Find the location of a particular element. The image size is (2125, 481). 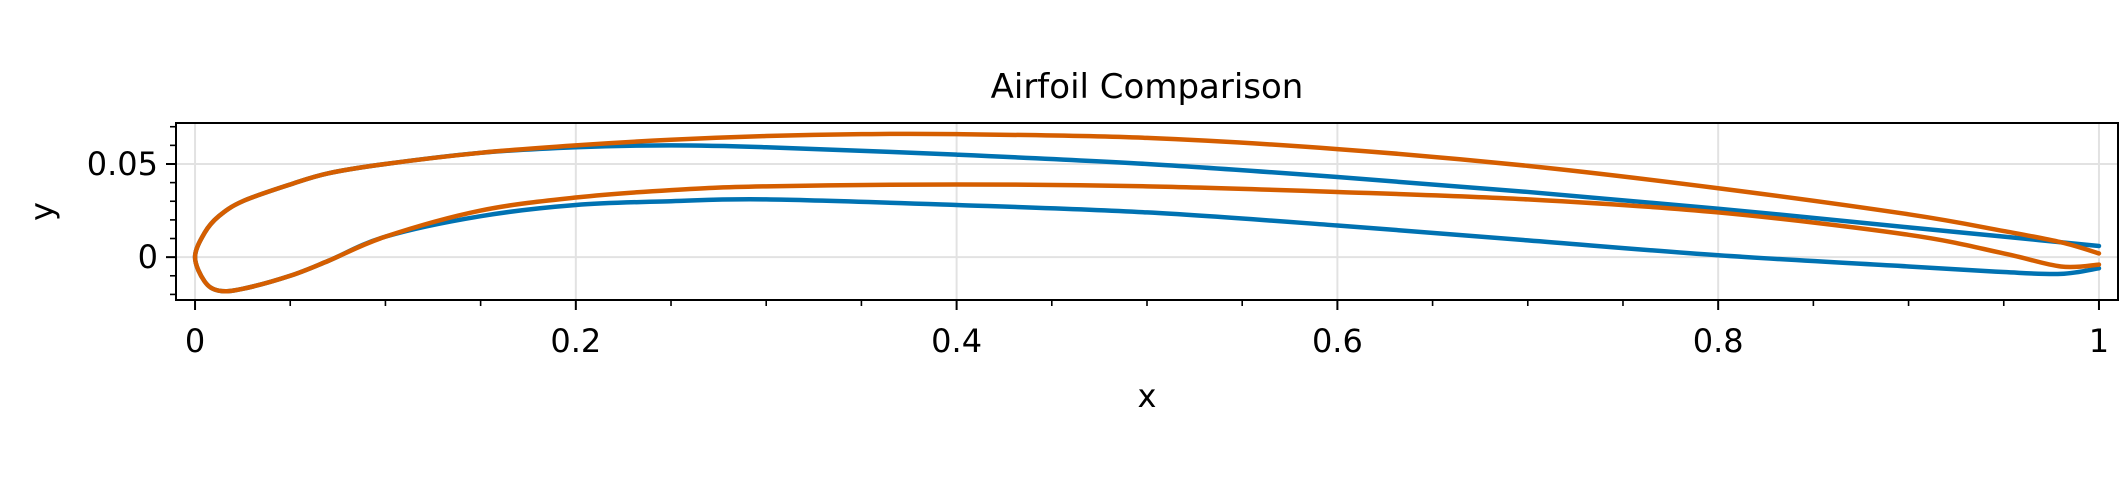

x-tick-label: 0.6 is located at coordinates (1337, 341).